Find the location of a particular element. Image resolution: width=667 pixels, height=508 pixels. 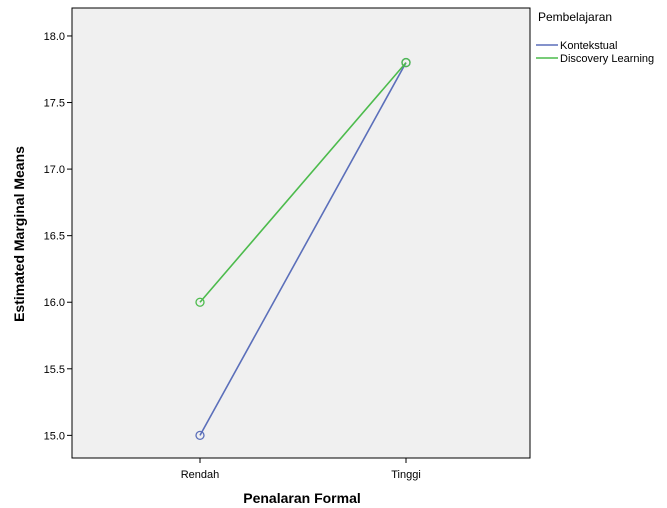

x-axis-title: Penalaran Formal is located at coordinates (302, 498).